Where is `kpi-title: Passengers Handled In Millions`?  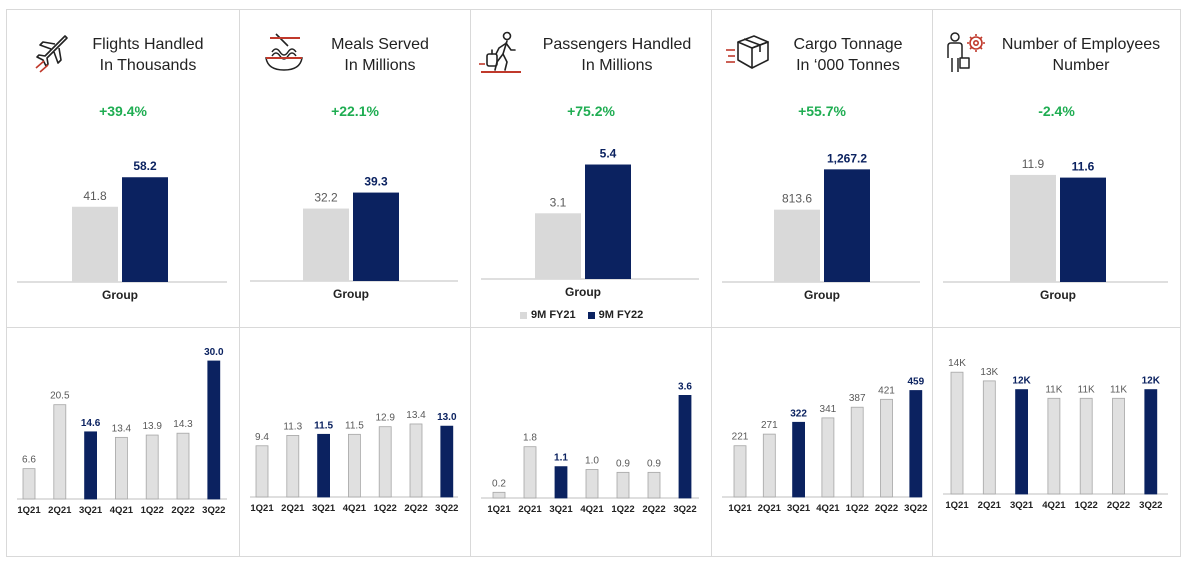
kpi-title: Passengers Handled In Millions is located at coordinates (617, 55).